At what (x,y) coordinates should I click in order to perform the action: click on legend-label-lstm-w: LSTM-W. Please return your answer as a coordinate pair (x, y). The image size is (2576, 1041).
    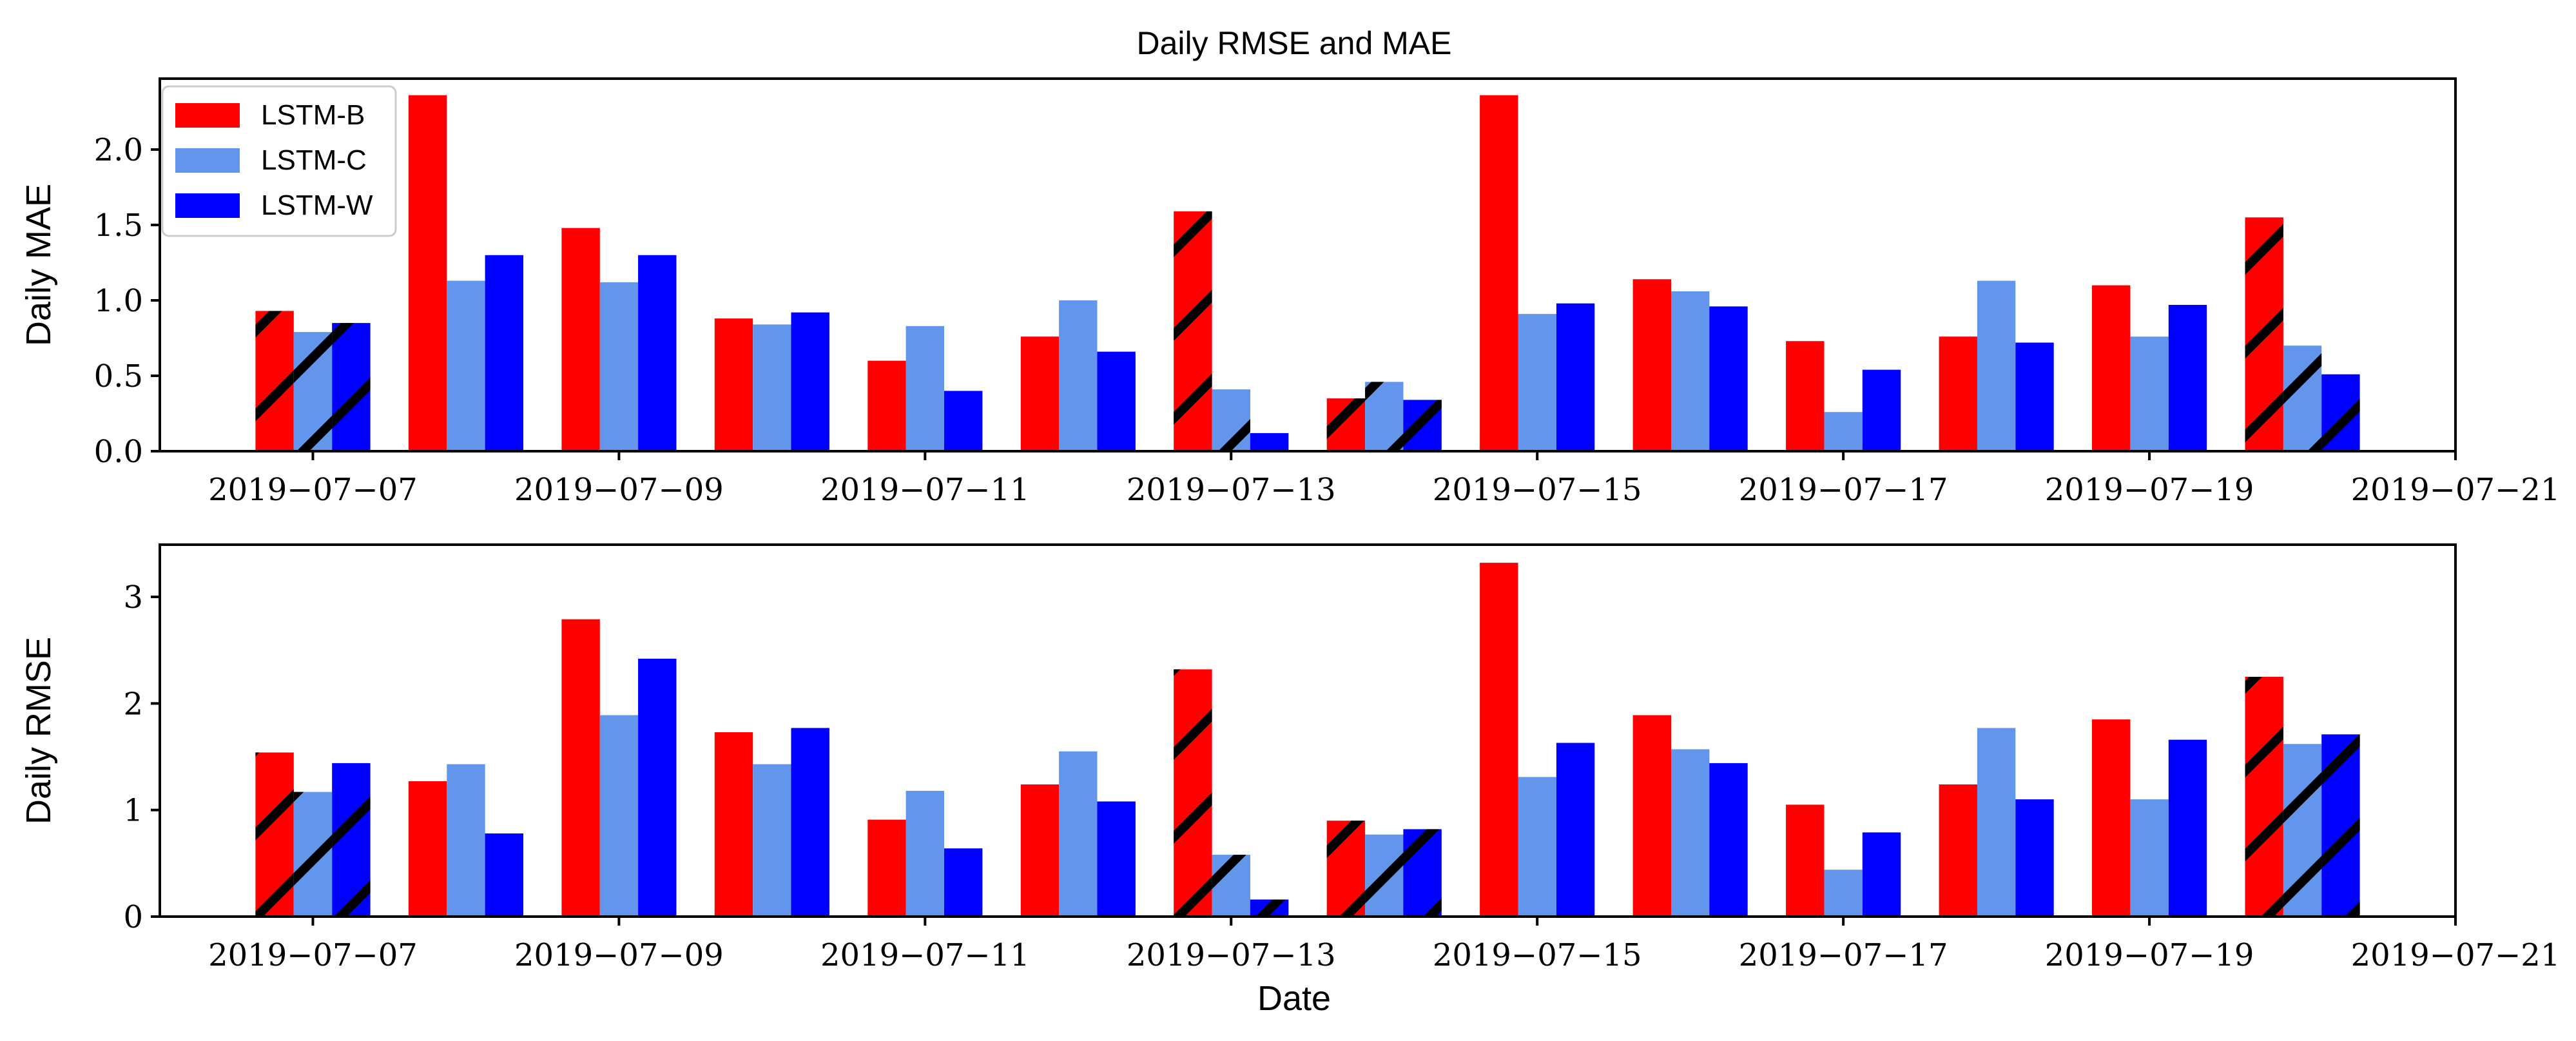
    Looking at the image, I should click on (317, 205).